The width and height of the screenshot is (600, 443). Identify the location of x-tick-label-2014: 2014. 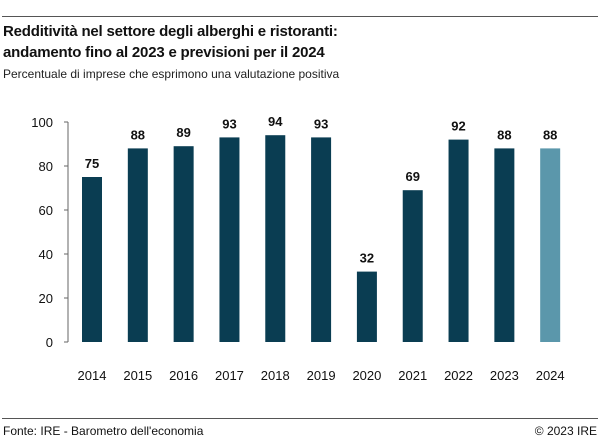
(92, 375).